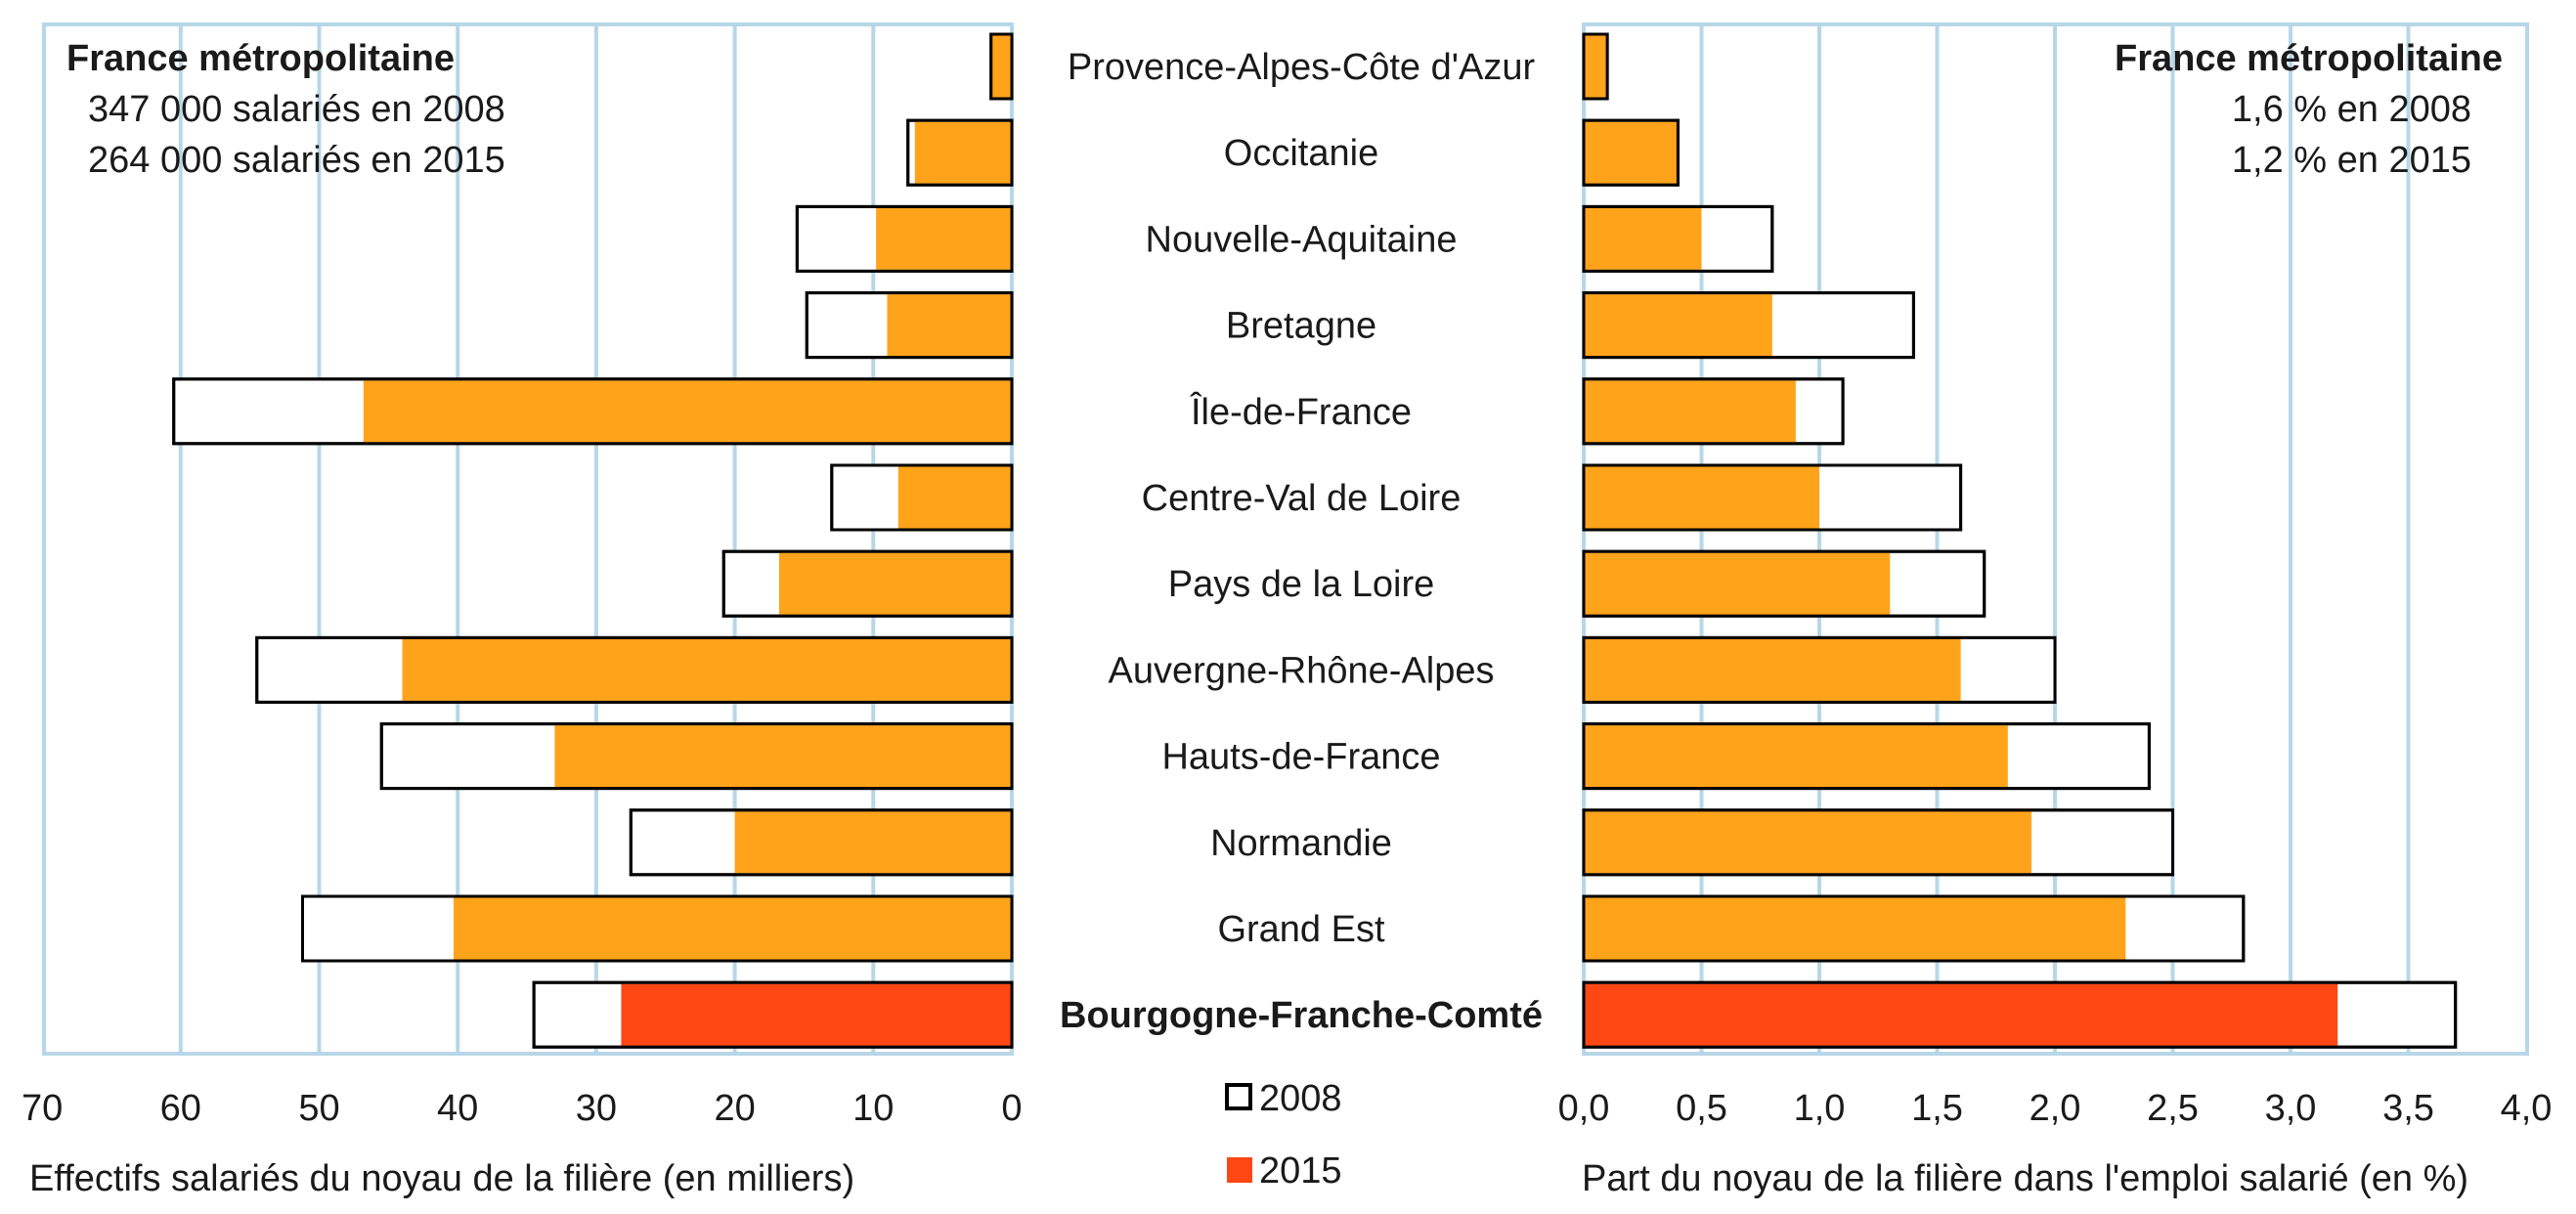 This screenshot has width=2576, height=1214. What do you see at coordinates (1584, 1108) in the screenshot?
I see `right-tick-label: 0,0` at bounding box center [1584, 1108].